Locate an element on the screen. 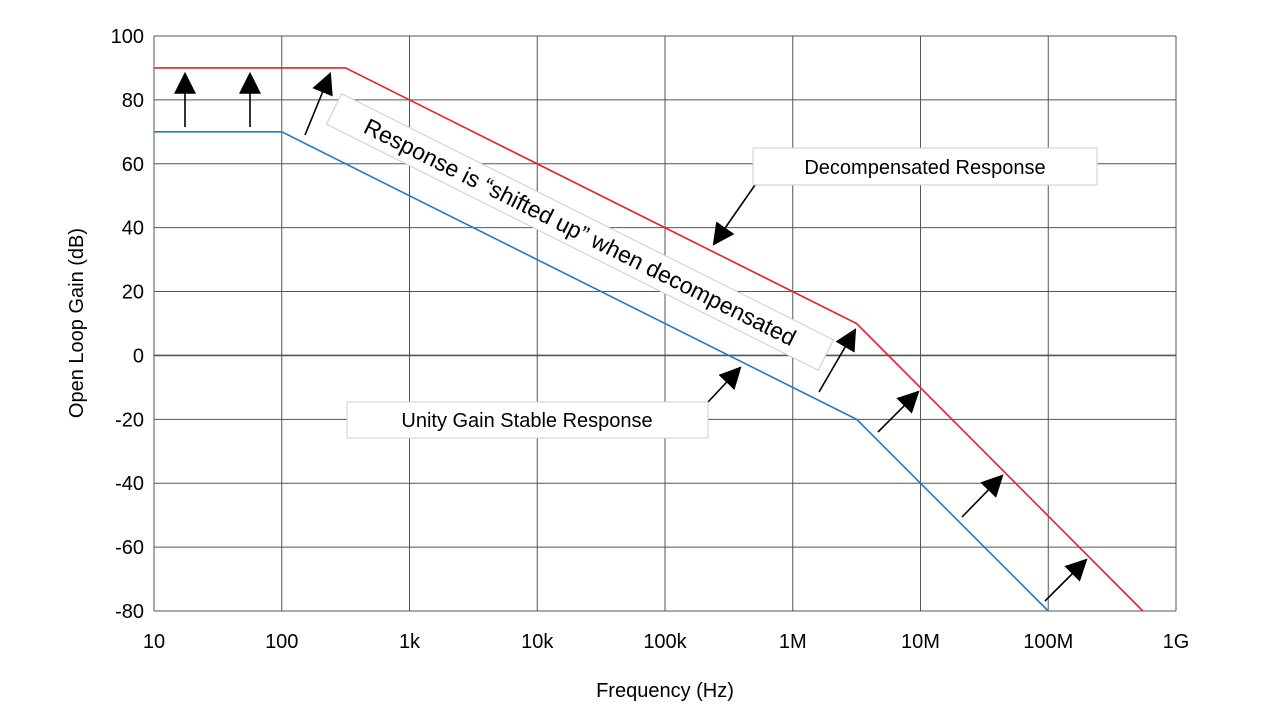 This screenshot has height=720, width=1280. y-tick-label: 0 is located at coordinates (138, 356).